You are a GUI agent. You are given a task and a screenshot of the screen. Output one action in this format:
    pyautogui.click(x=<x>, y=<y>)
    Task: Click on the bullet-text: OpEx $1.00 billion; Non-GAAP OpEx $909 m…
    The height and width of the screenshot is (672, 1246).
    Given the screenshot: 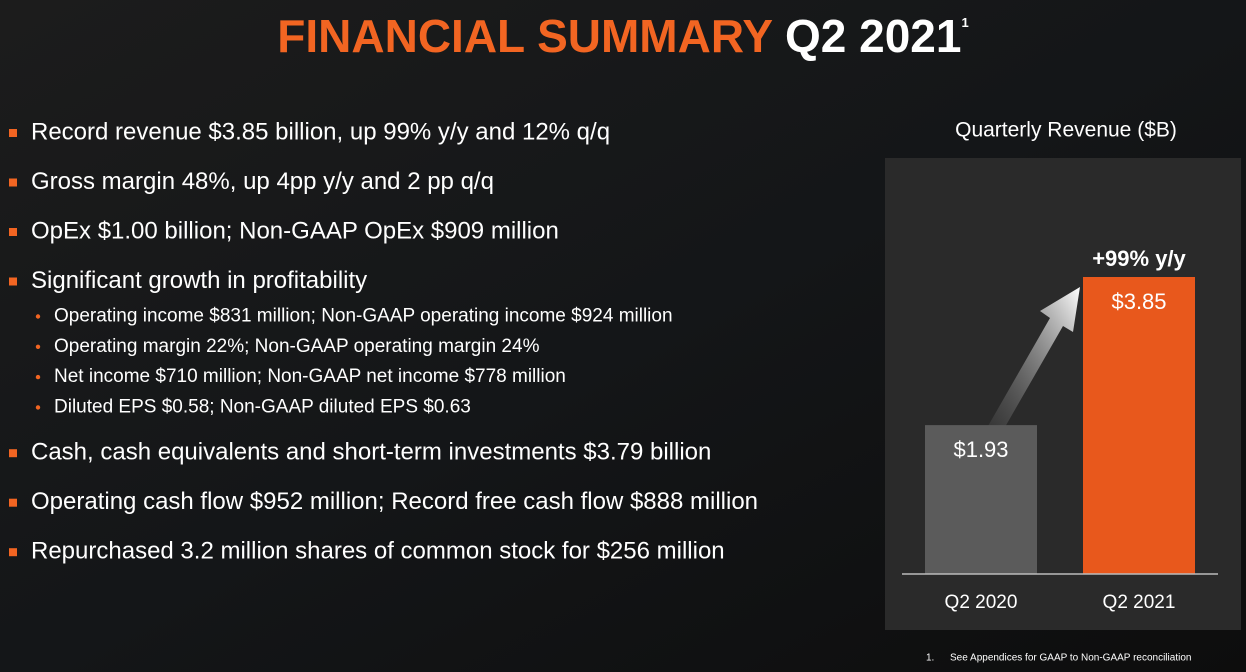 What is the action you would take?
    pyautogui.click(x=295, y=230)
    